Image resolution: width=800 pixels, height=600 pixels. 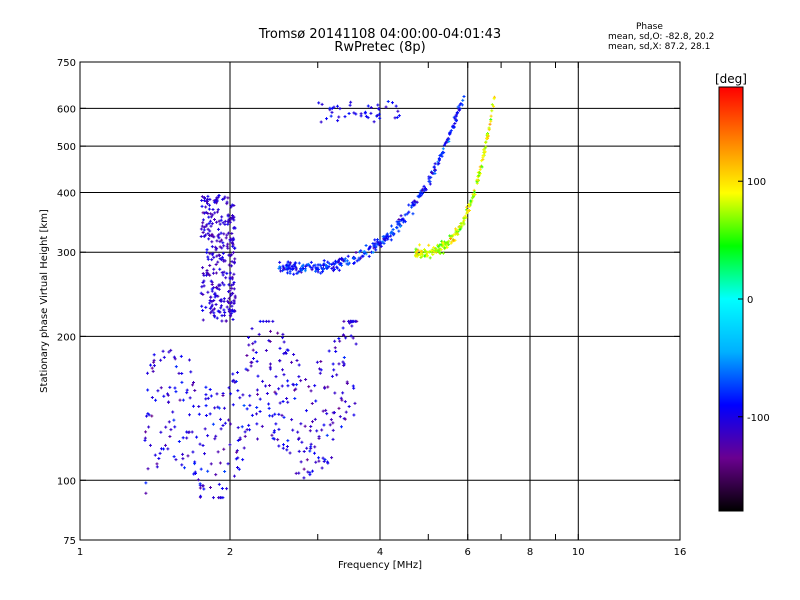 What do you see at coordinates (380, 34) in the screenshot?
I see `chart-title: Tromsø 20141108 04:00:00-04:01:43` at bounding box center [380, 34].